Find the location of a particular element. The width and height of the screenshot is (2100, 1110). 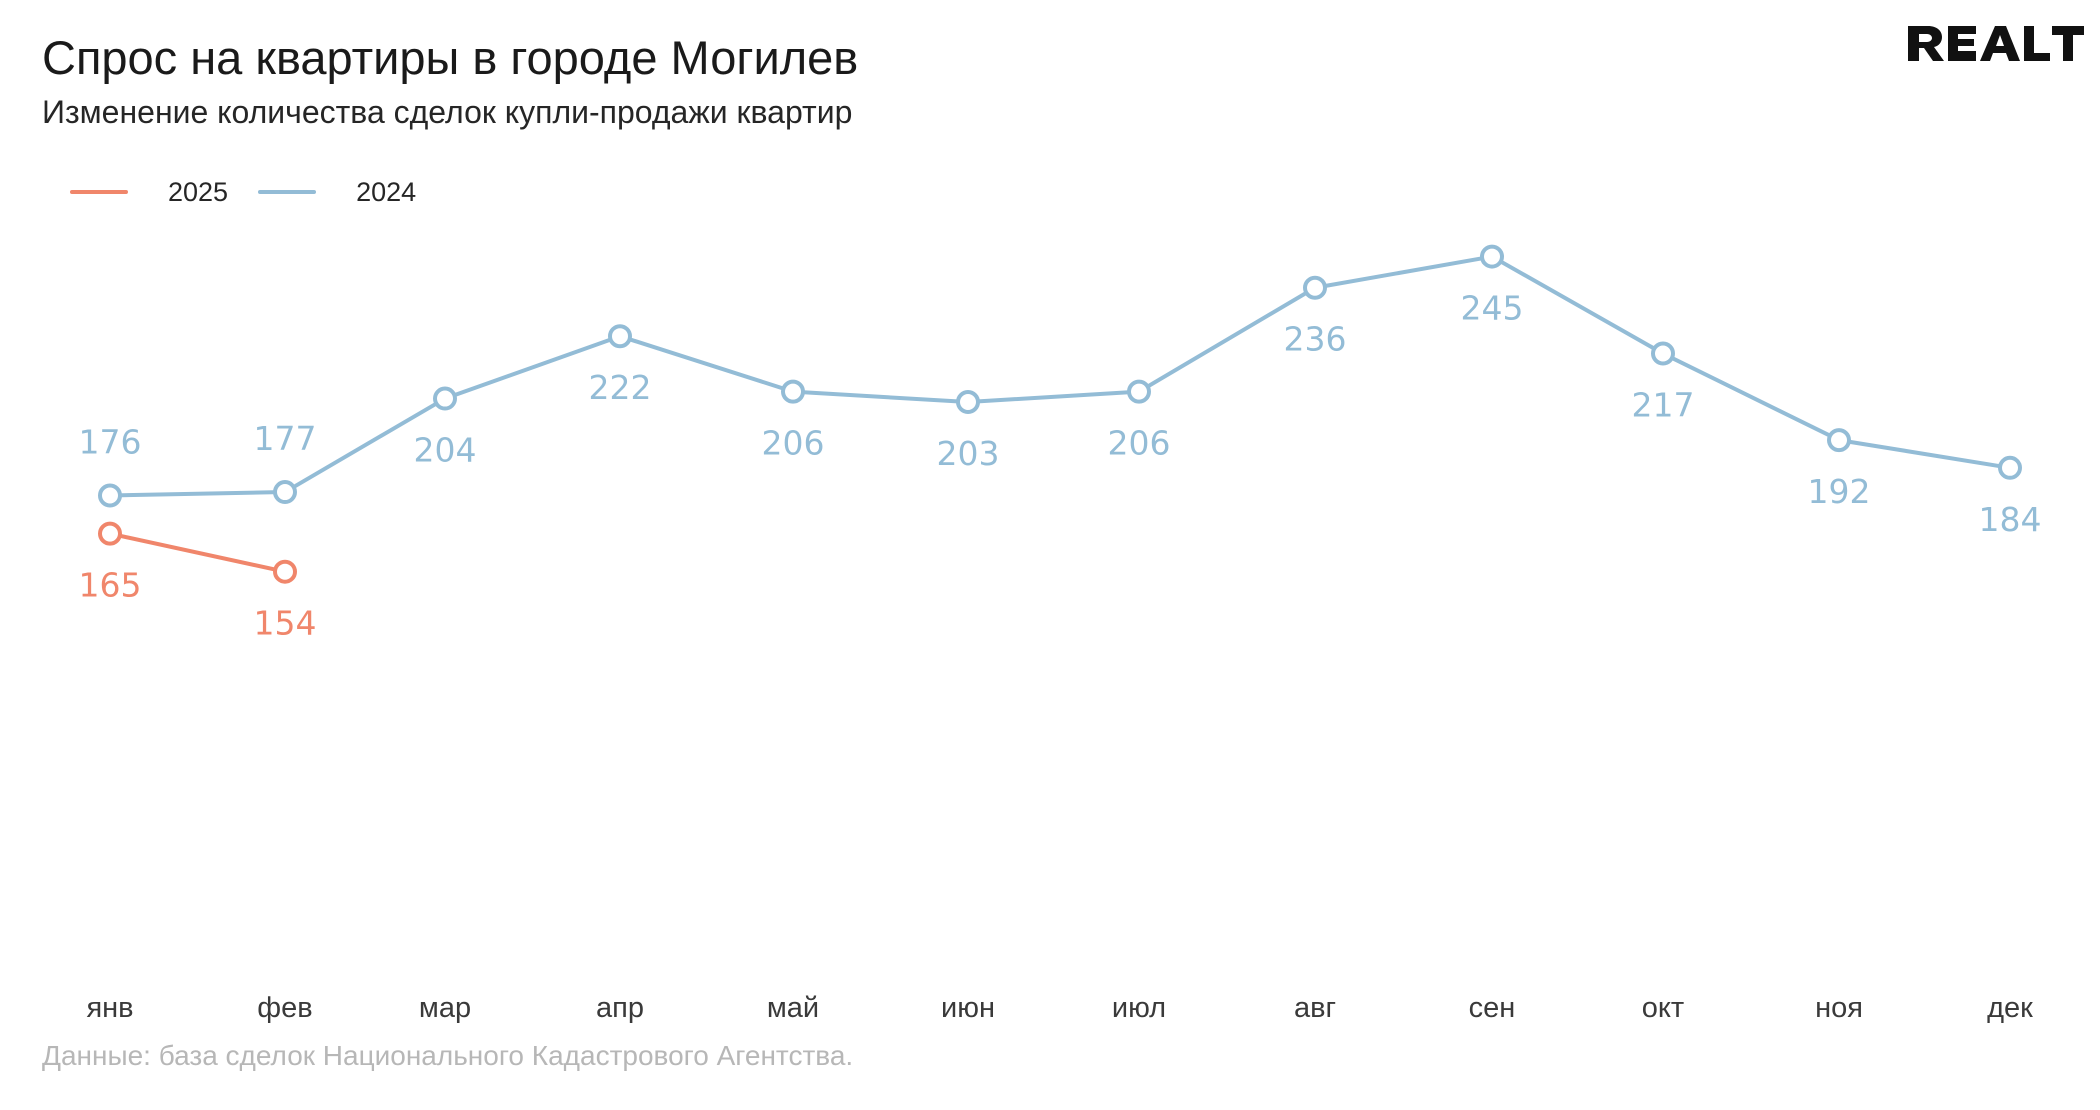

chart-legend: 2025 2024 is located at coordinates (258, 192).